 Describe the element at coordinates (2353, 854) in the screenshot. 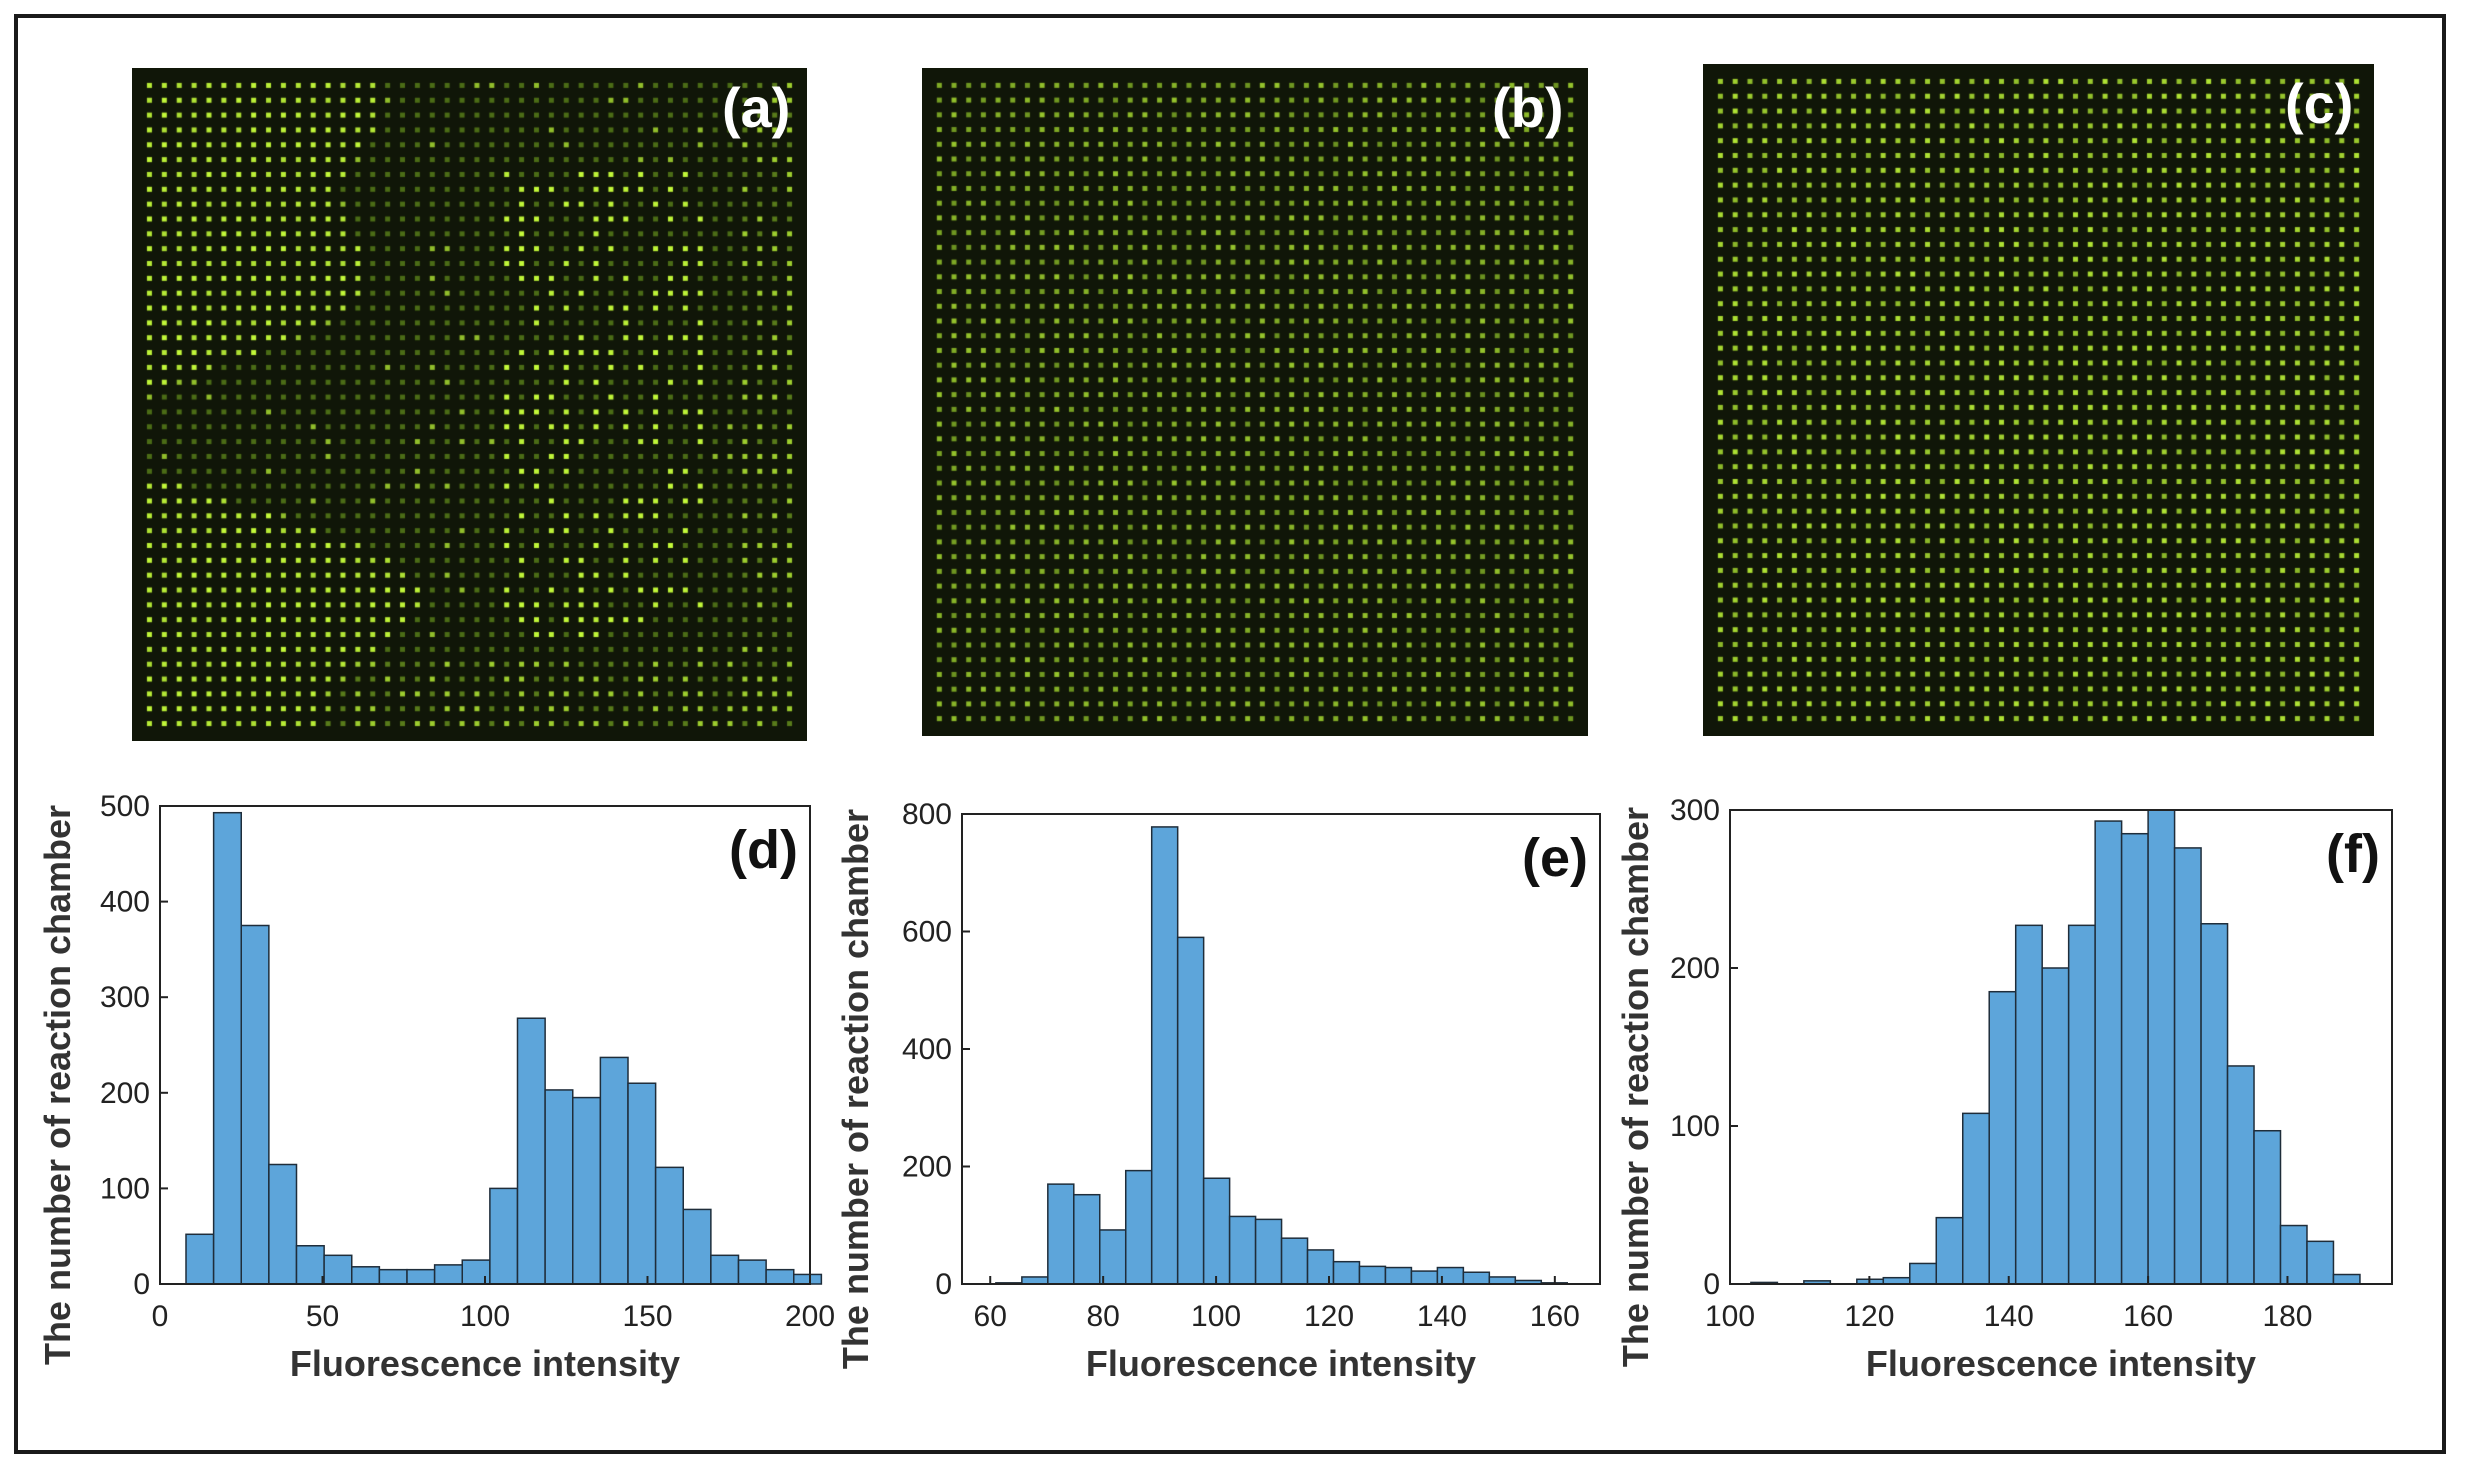

I see `panel-label-f: (f)` at that location.